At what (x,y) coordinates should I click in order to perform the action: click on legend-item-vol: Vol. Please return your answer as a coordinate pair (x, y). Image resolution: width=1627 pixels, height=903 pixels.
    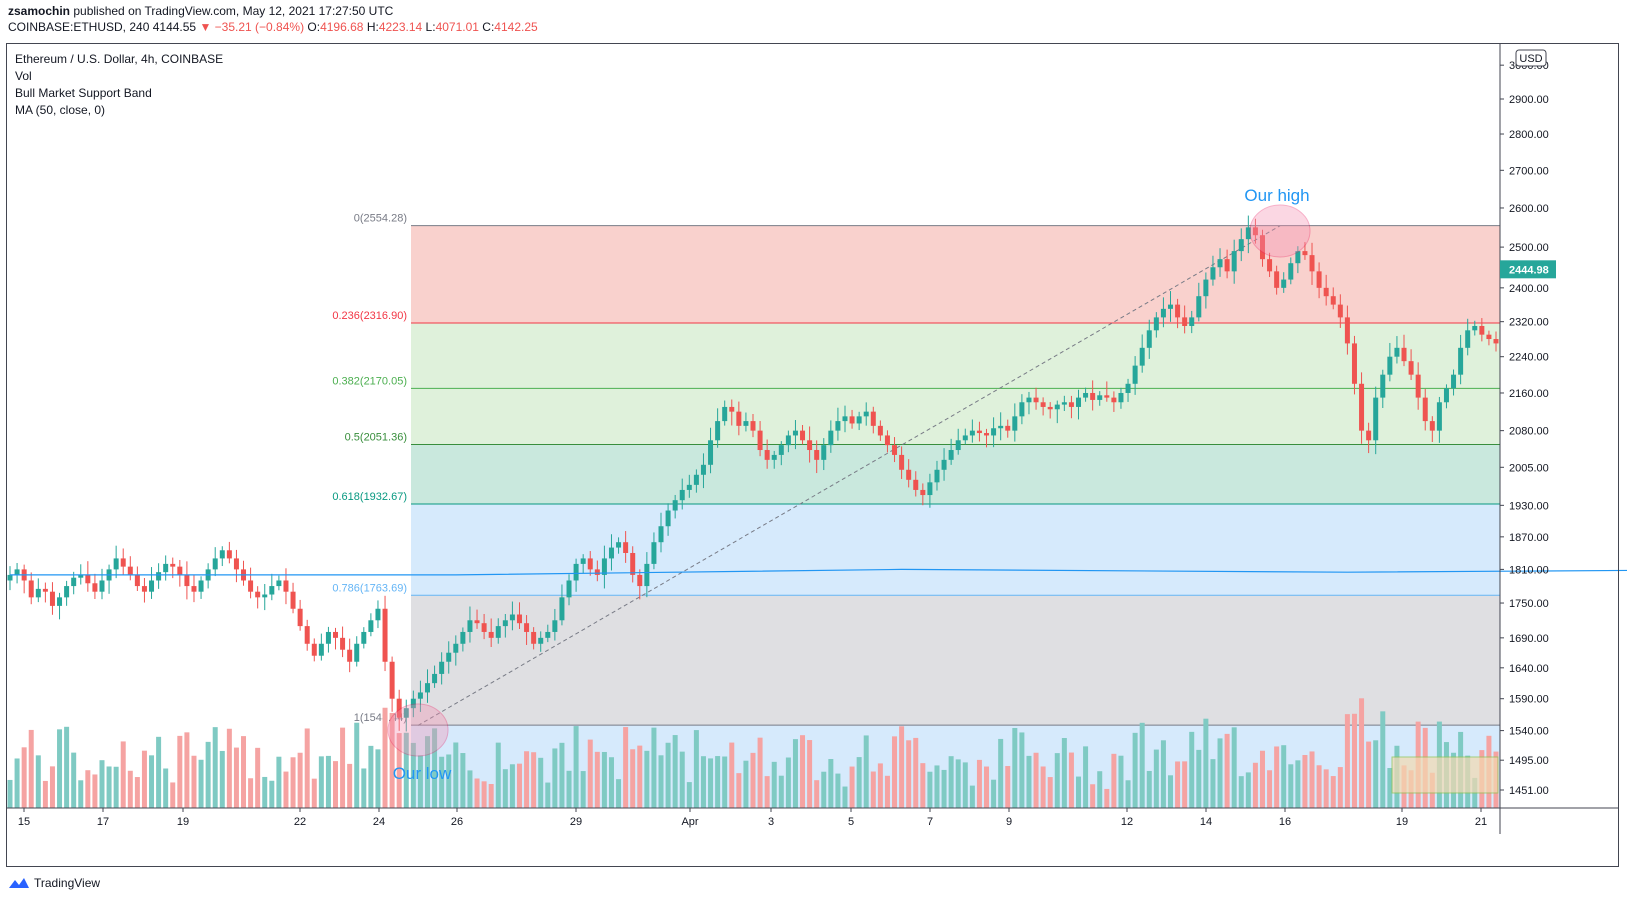
    Looking at the image, I should click on (23, 76).